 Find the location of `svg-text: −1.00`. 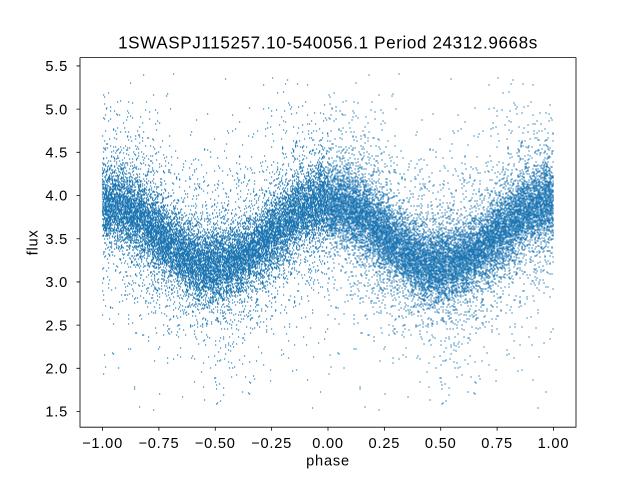

svg-text: −1.00 is located at coordinates (102, 444).